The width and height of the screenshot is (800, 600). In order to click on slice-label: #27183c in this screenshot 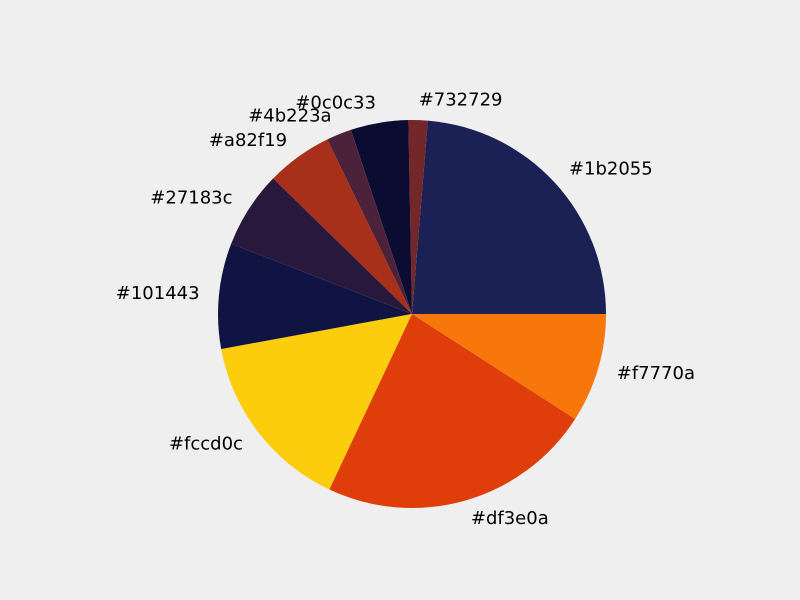, I will do `click(191, 198)`.